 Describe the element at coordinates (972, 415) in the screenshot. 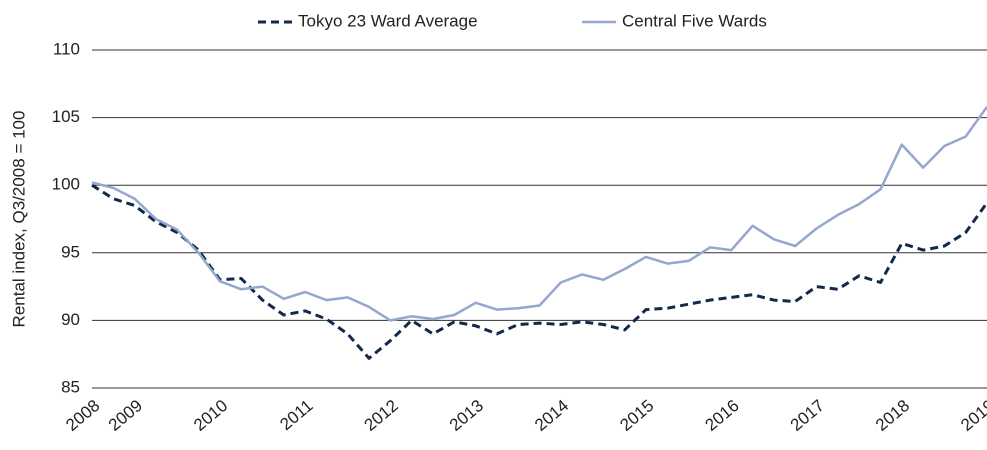

I see `x-tick-label: 2019` at that location.